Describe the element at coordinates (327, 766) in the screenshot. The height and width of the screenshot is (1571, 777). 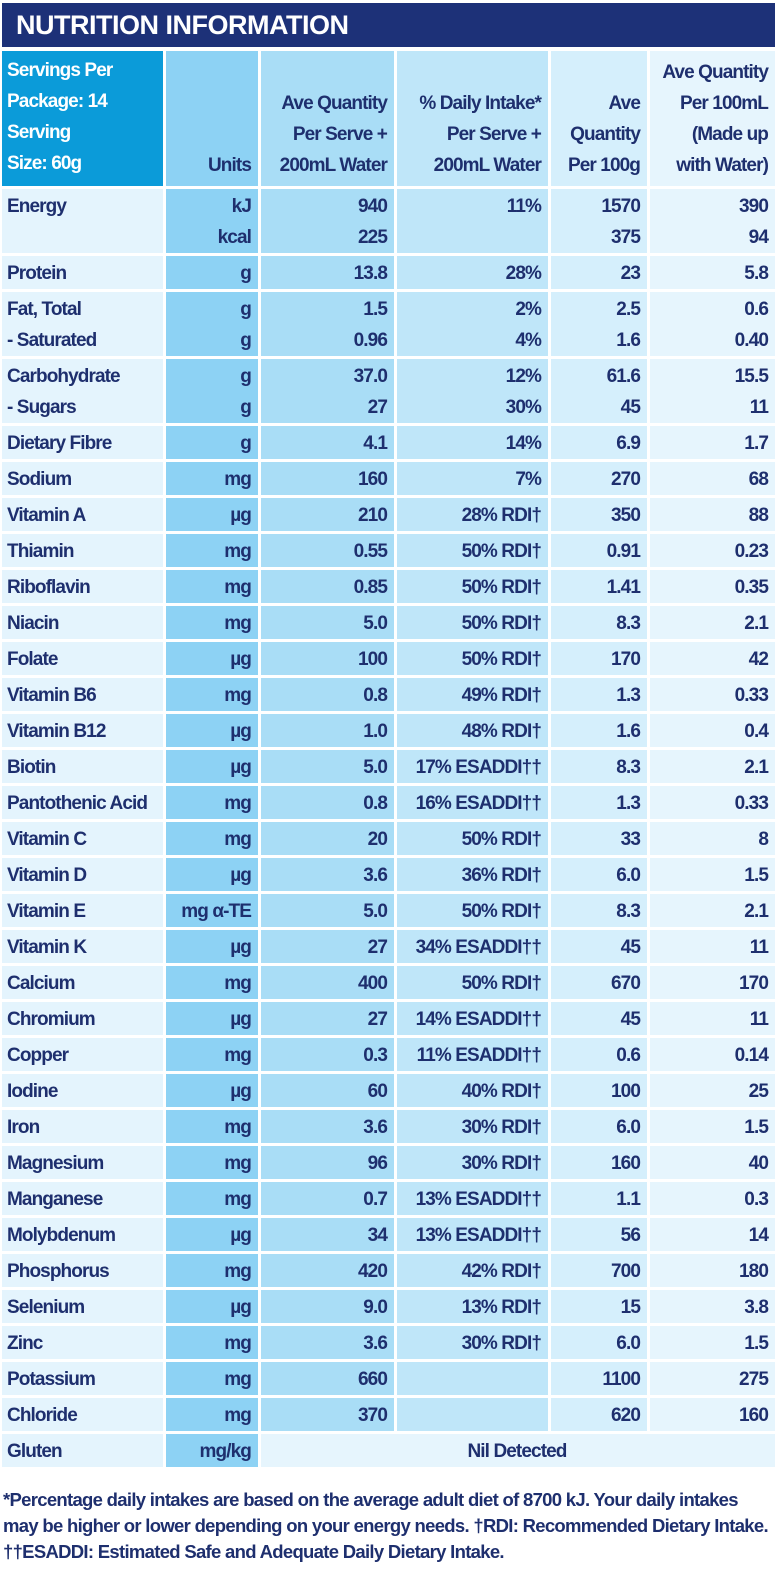
I see `per-serve-cell: 5.0` at that location.